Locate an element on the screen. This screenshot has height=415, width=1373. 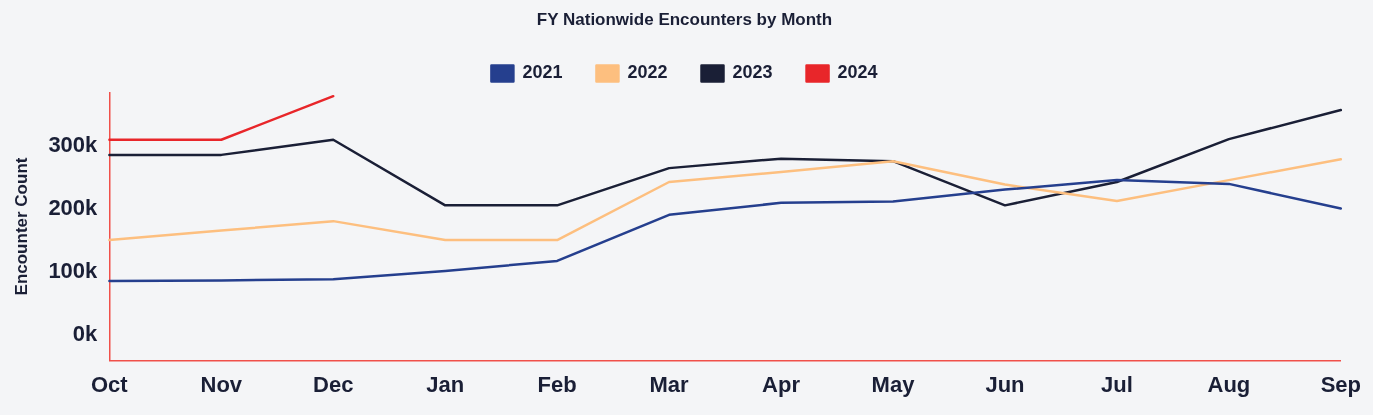
y-tick-label: 200k is located at coordinates (73, 208).